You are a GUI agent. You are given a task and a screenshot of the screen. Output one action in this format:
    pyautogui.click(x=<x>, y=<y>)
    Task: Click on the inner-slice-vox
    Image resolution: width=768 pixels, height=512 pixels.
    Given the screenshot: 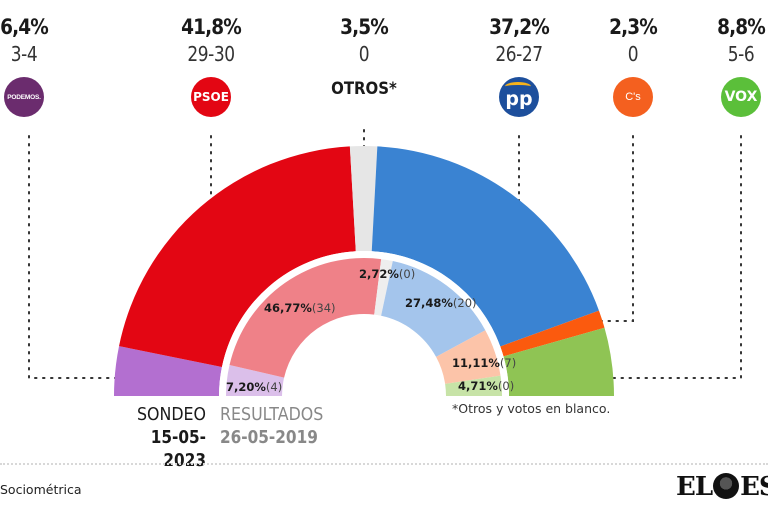 What is the action you would take?
    pyautogui.click(x=473, y=385)
    